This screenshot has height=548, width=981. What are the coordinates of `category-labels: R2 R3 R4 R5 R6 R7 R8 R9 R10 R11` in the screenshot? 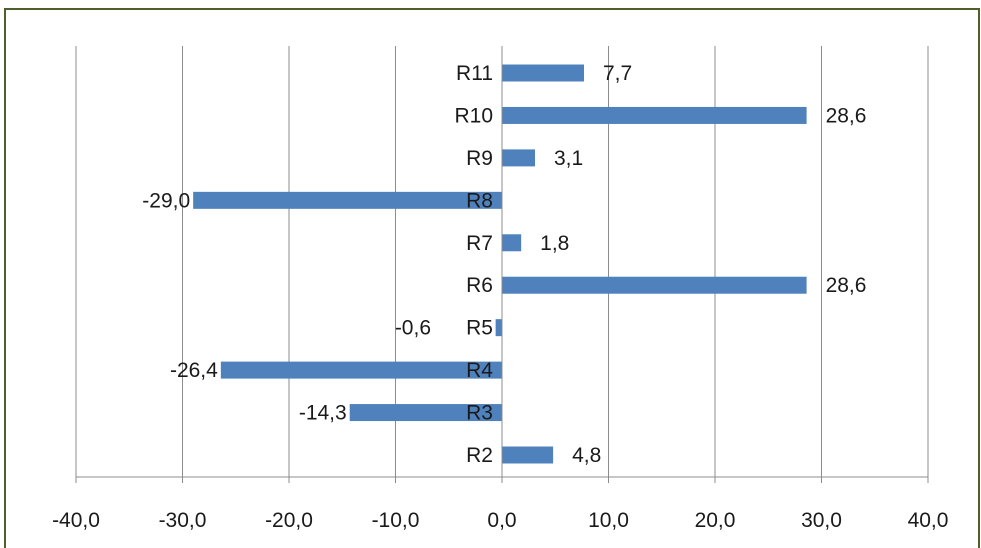 It's located at (473, 264).